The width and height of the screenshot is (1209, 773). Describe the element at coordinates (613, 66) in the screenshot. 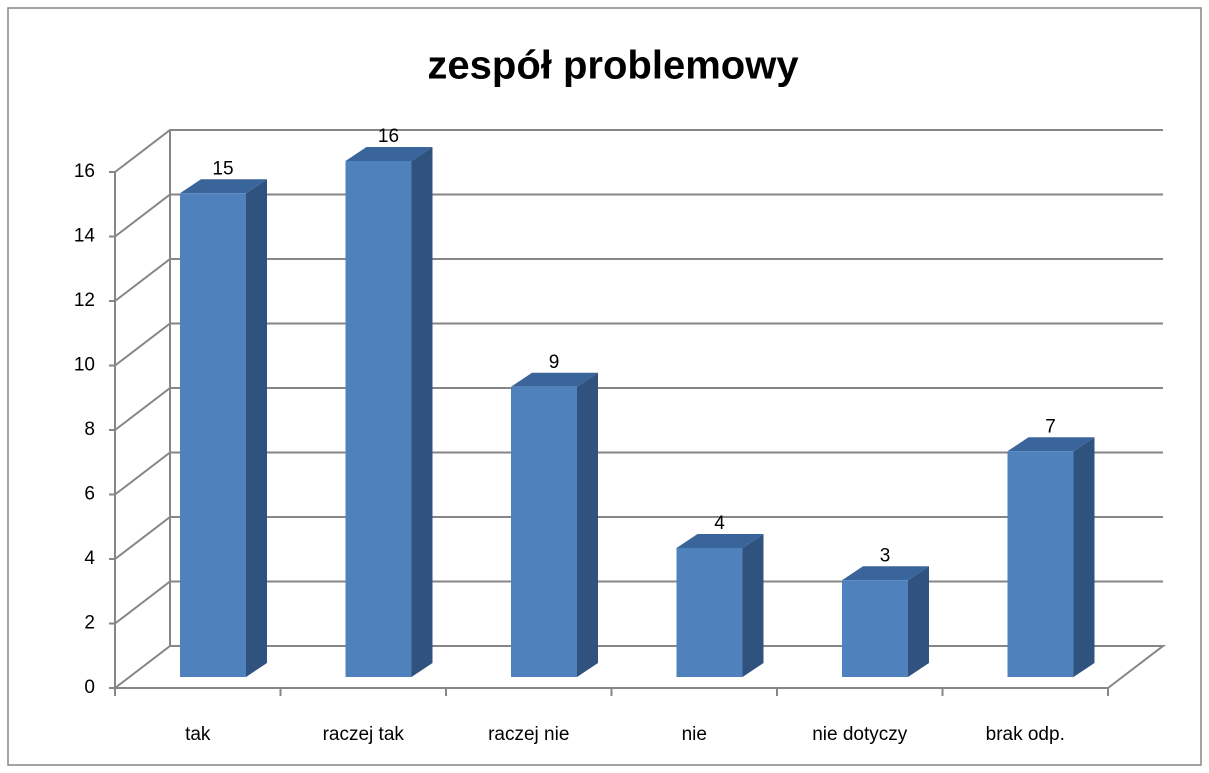

I see `chart-title: zespół problemowy` at that location.